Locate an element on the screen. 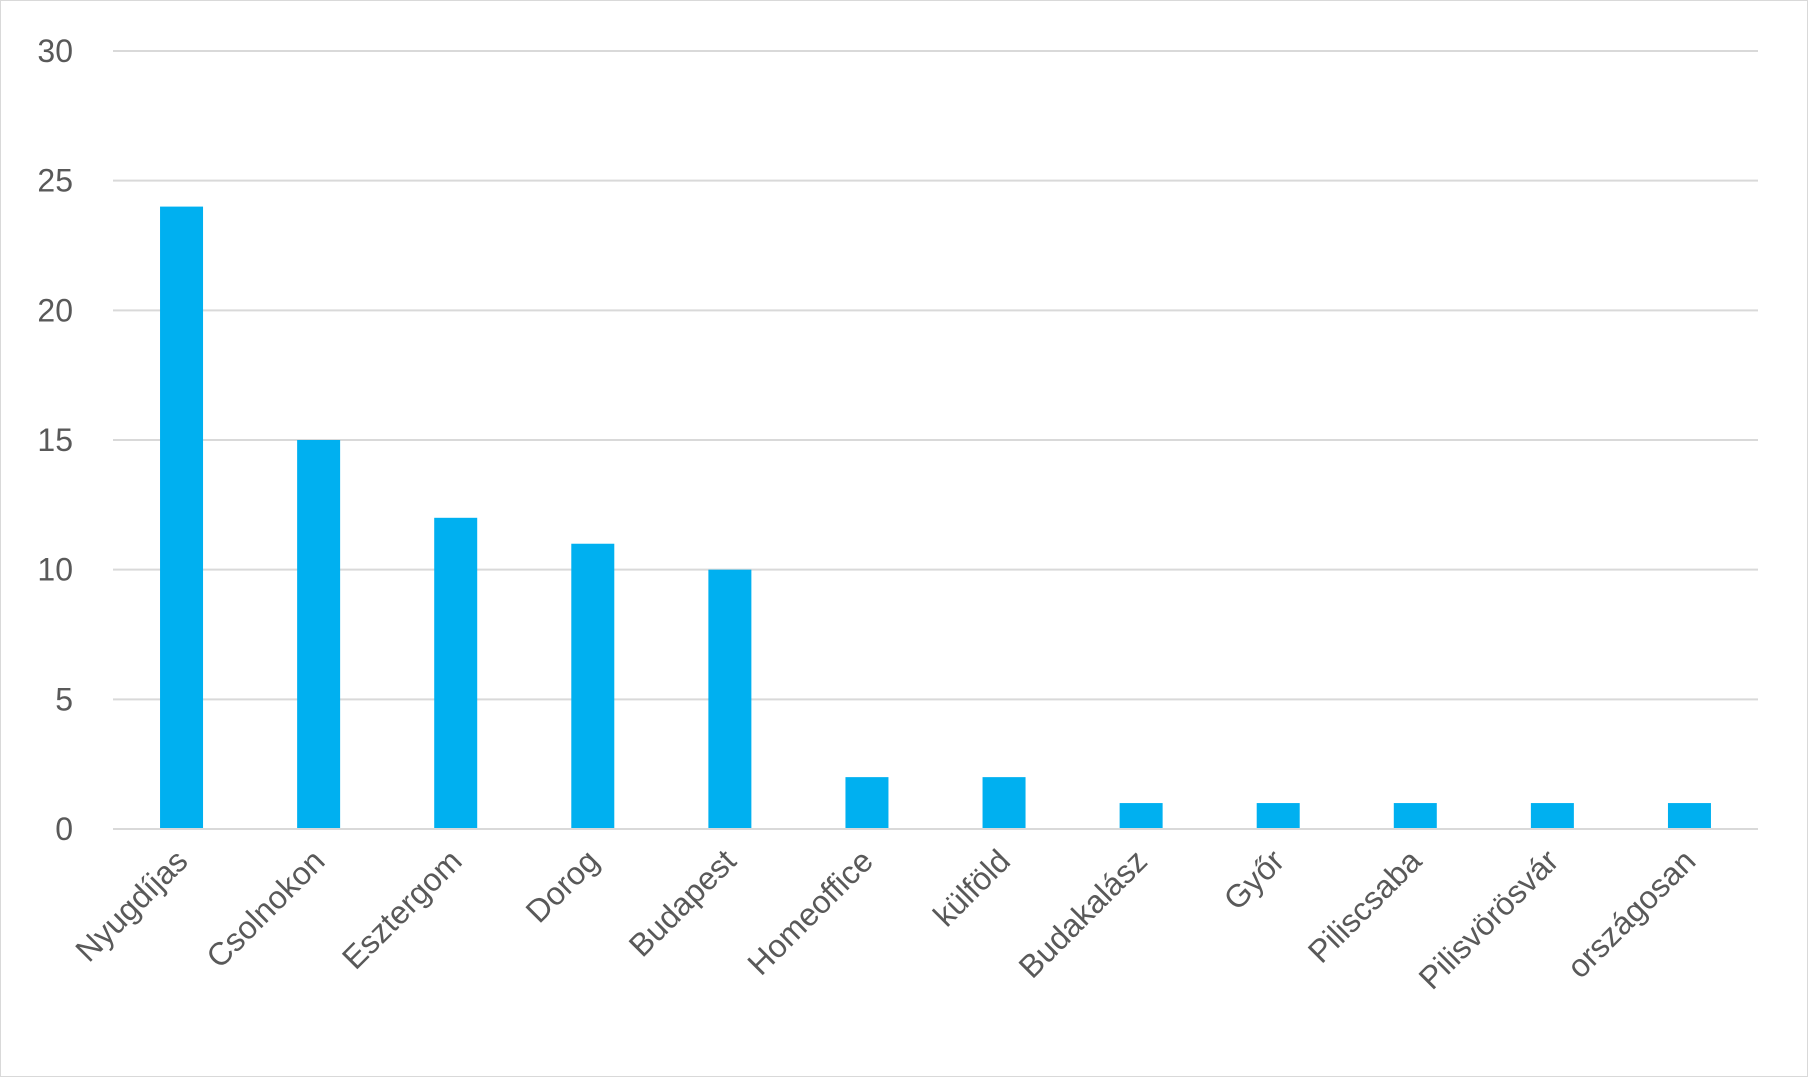  y-tick-label: 30 is located at coordinates (55, 51).